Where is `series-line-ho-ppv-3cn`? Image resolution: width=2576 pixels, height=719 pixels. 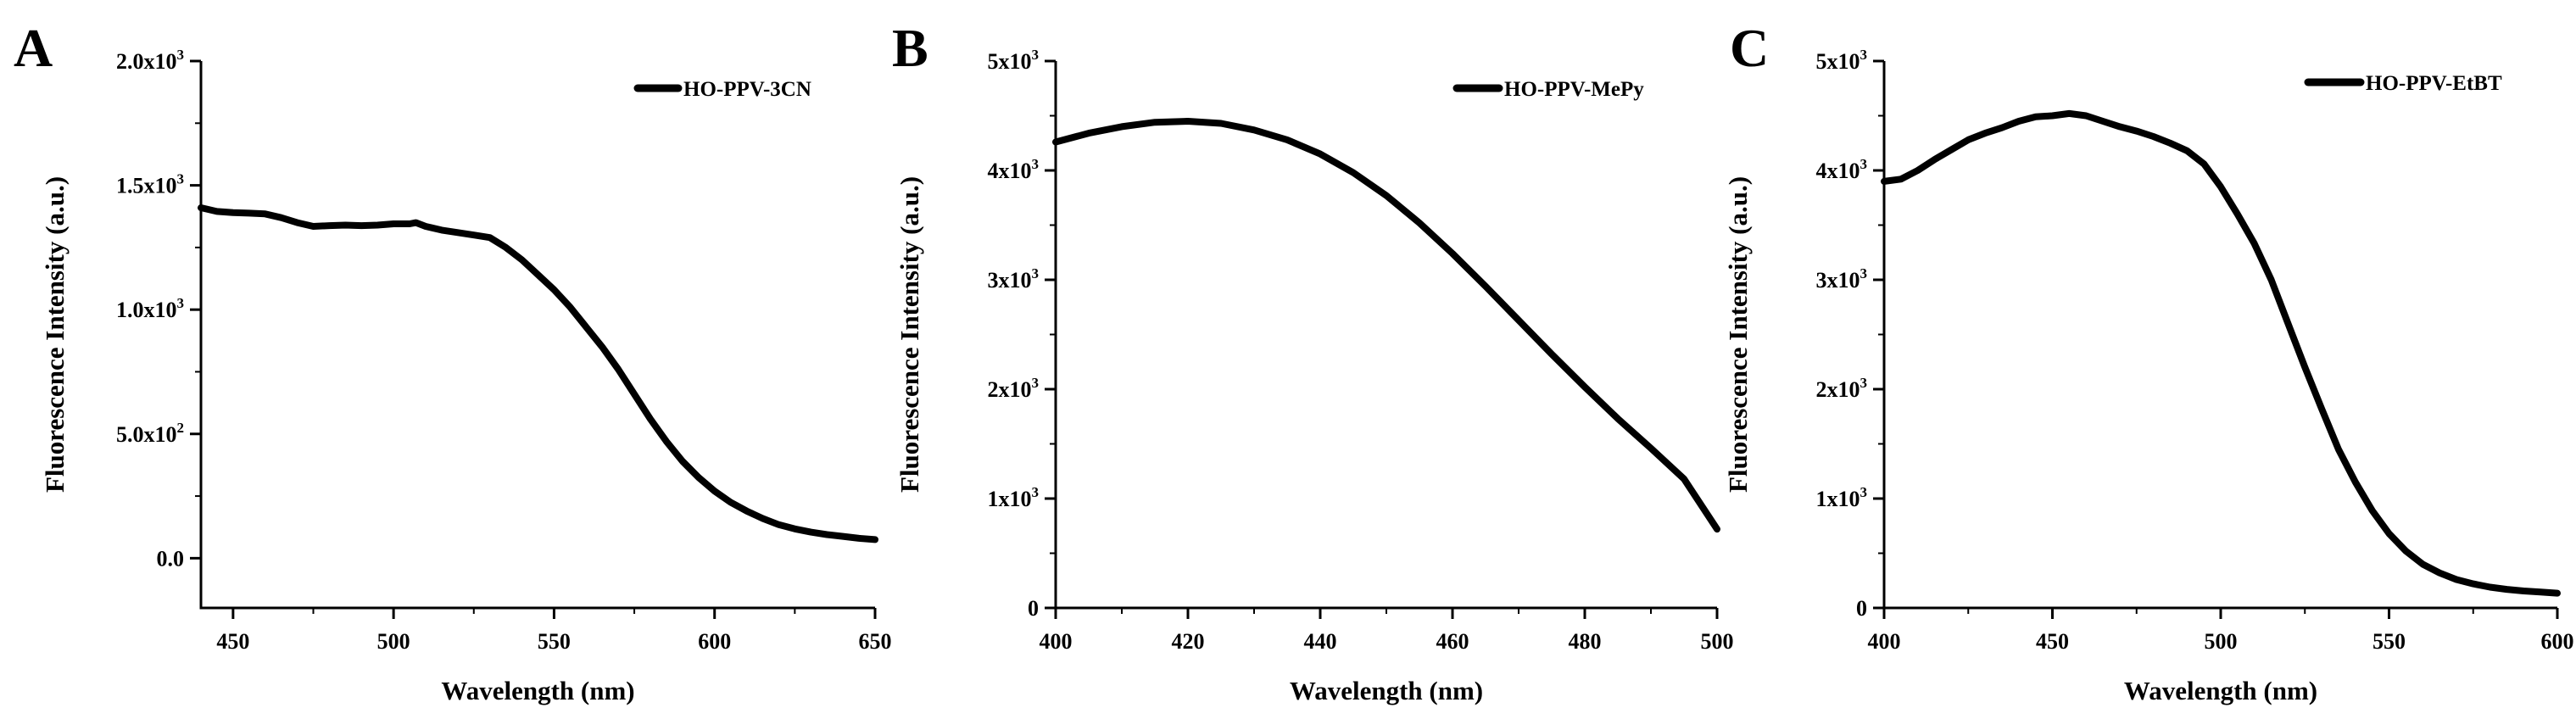
series-line-ho-ppv-3cn is located at coordinates (538, 373).